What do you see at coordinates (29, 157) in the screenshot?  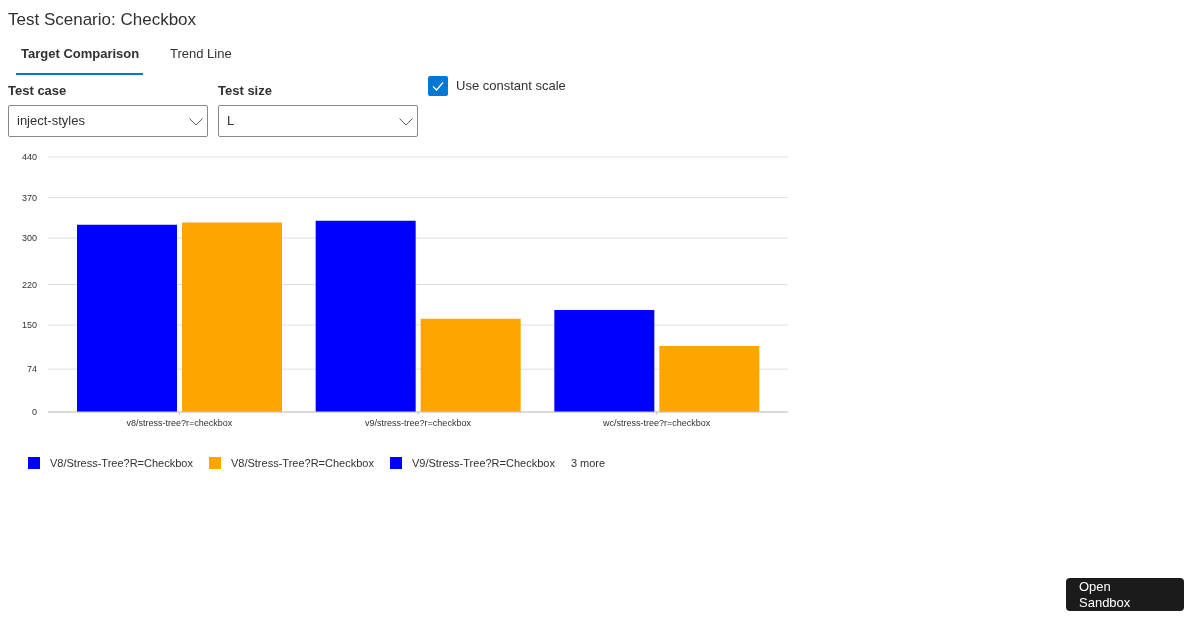 I see `y-tick-label: 440` at bounding box center [29, 157].